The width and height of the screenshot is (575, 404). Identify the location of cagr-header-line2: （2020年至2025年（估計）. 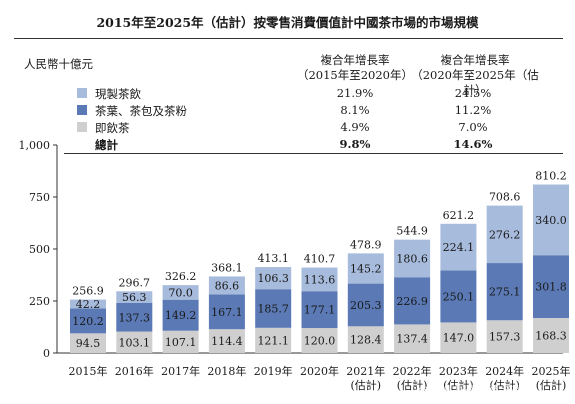
(475, 82).